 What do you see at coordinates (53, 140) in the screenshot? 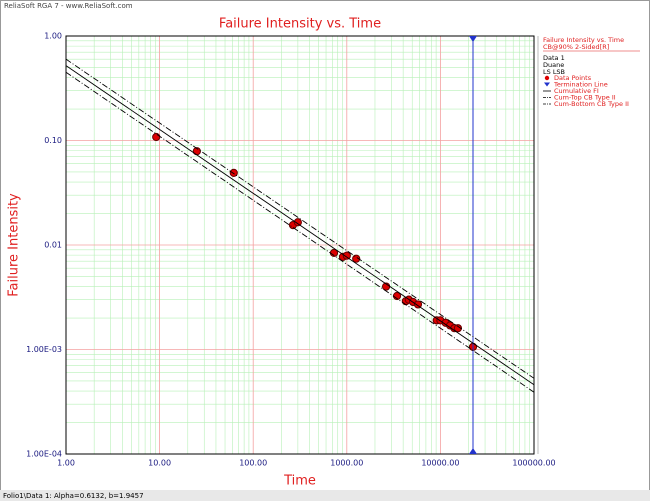
I see `y-tick-label: 0.10` at bounding box center [53, 140].